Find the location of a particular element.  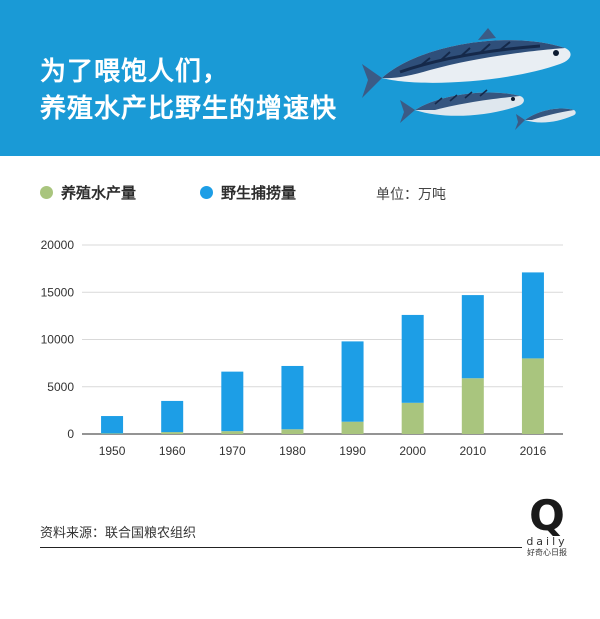

page-title: 为了喂饱人们， 养殖水产比野生的增速快 is located at coordinates (188, 91).